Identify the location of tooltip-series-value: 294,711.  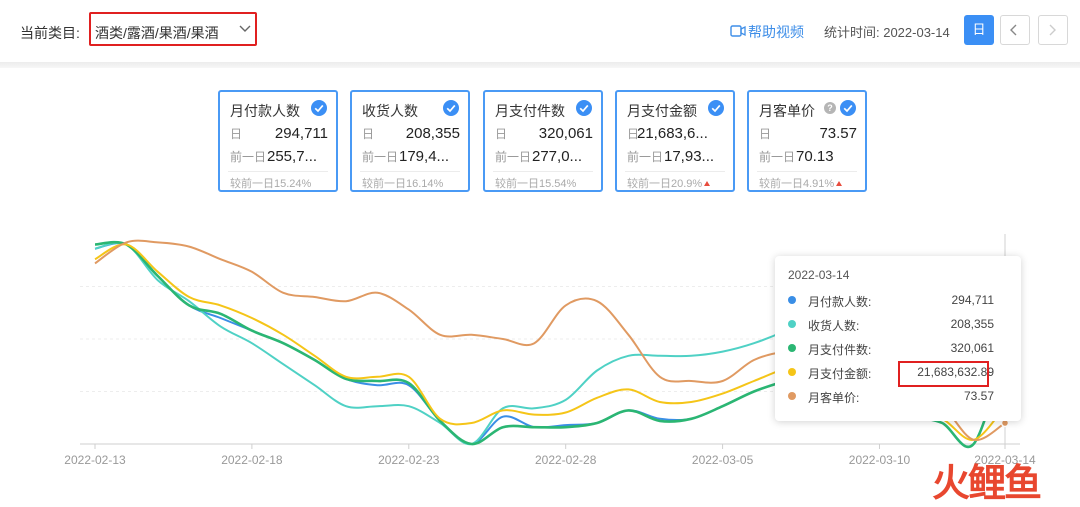
(973, 300).